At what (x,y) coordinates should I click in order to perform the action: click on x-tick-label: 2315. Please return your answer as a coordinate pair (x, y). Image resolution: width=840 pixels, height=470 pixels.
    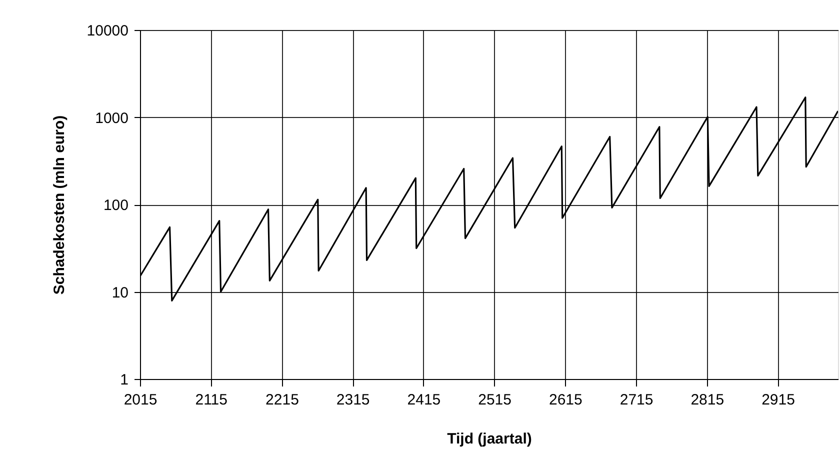
    Looking at the image, I should click on (353, 400).